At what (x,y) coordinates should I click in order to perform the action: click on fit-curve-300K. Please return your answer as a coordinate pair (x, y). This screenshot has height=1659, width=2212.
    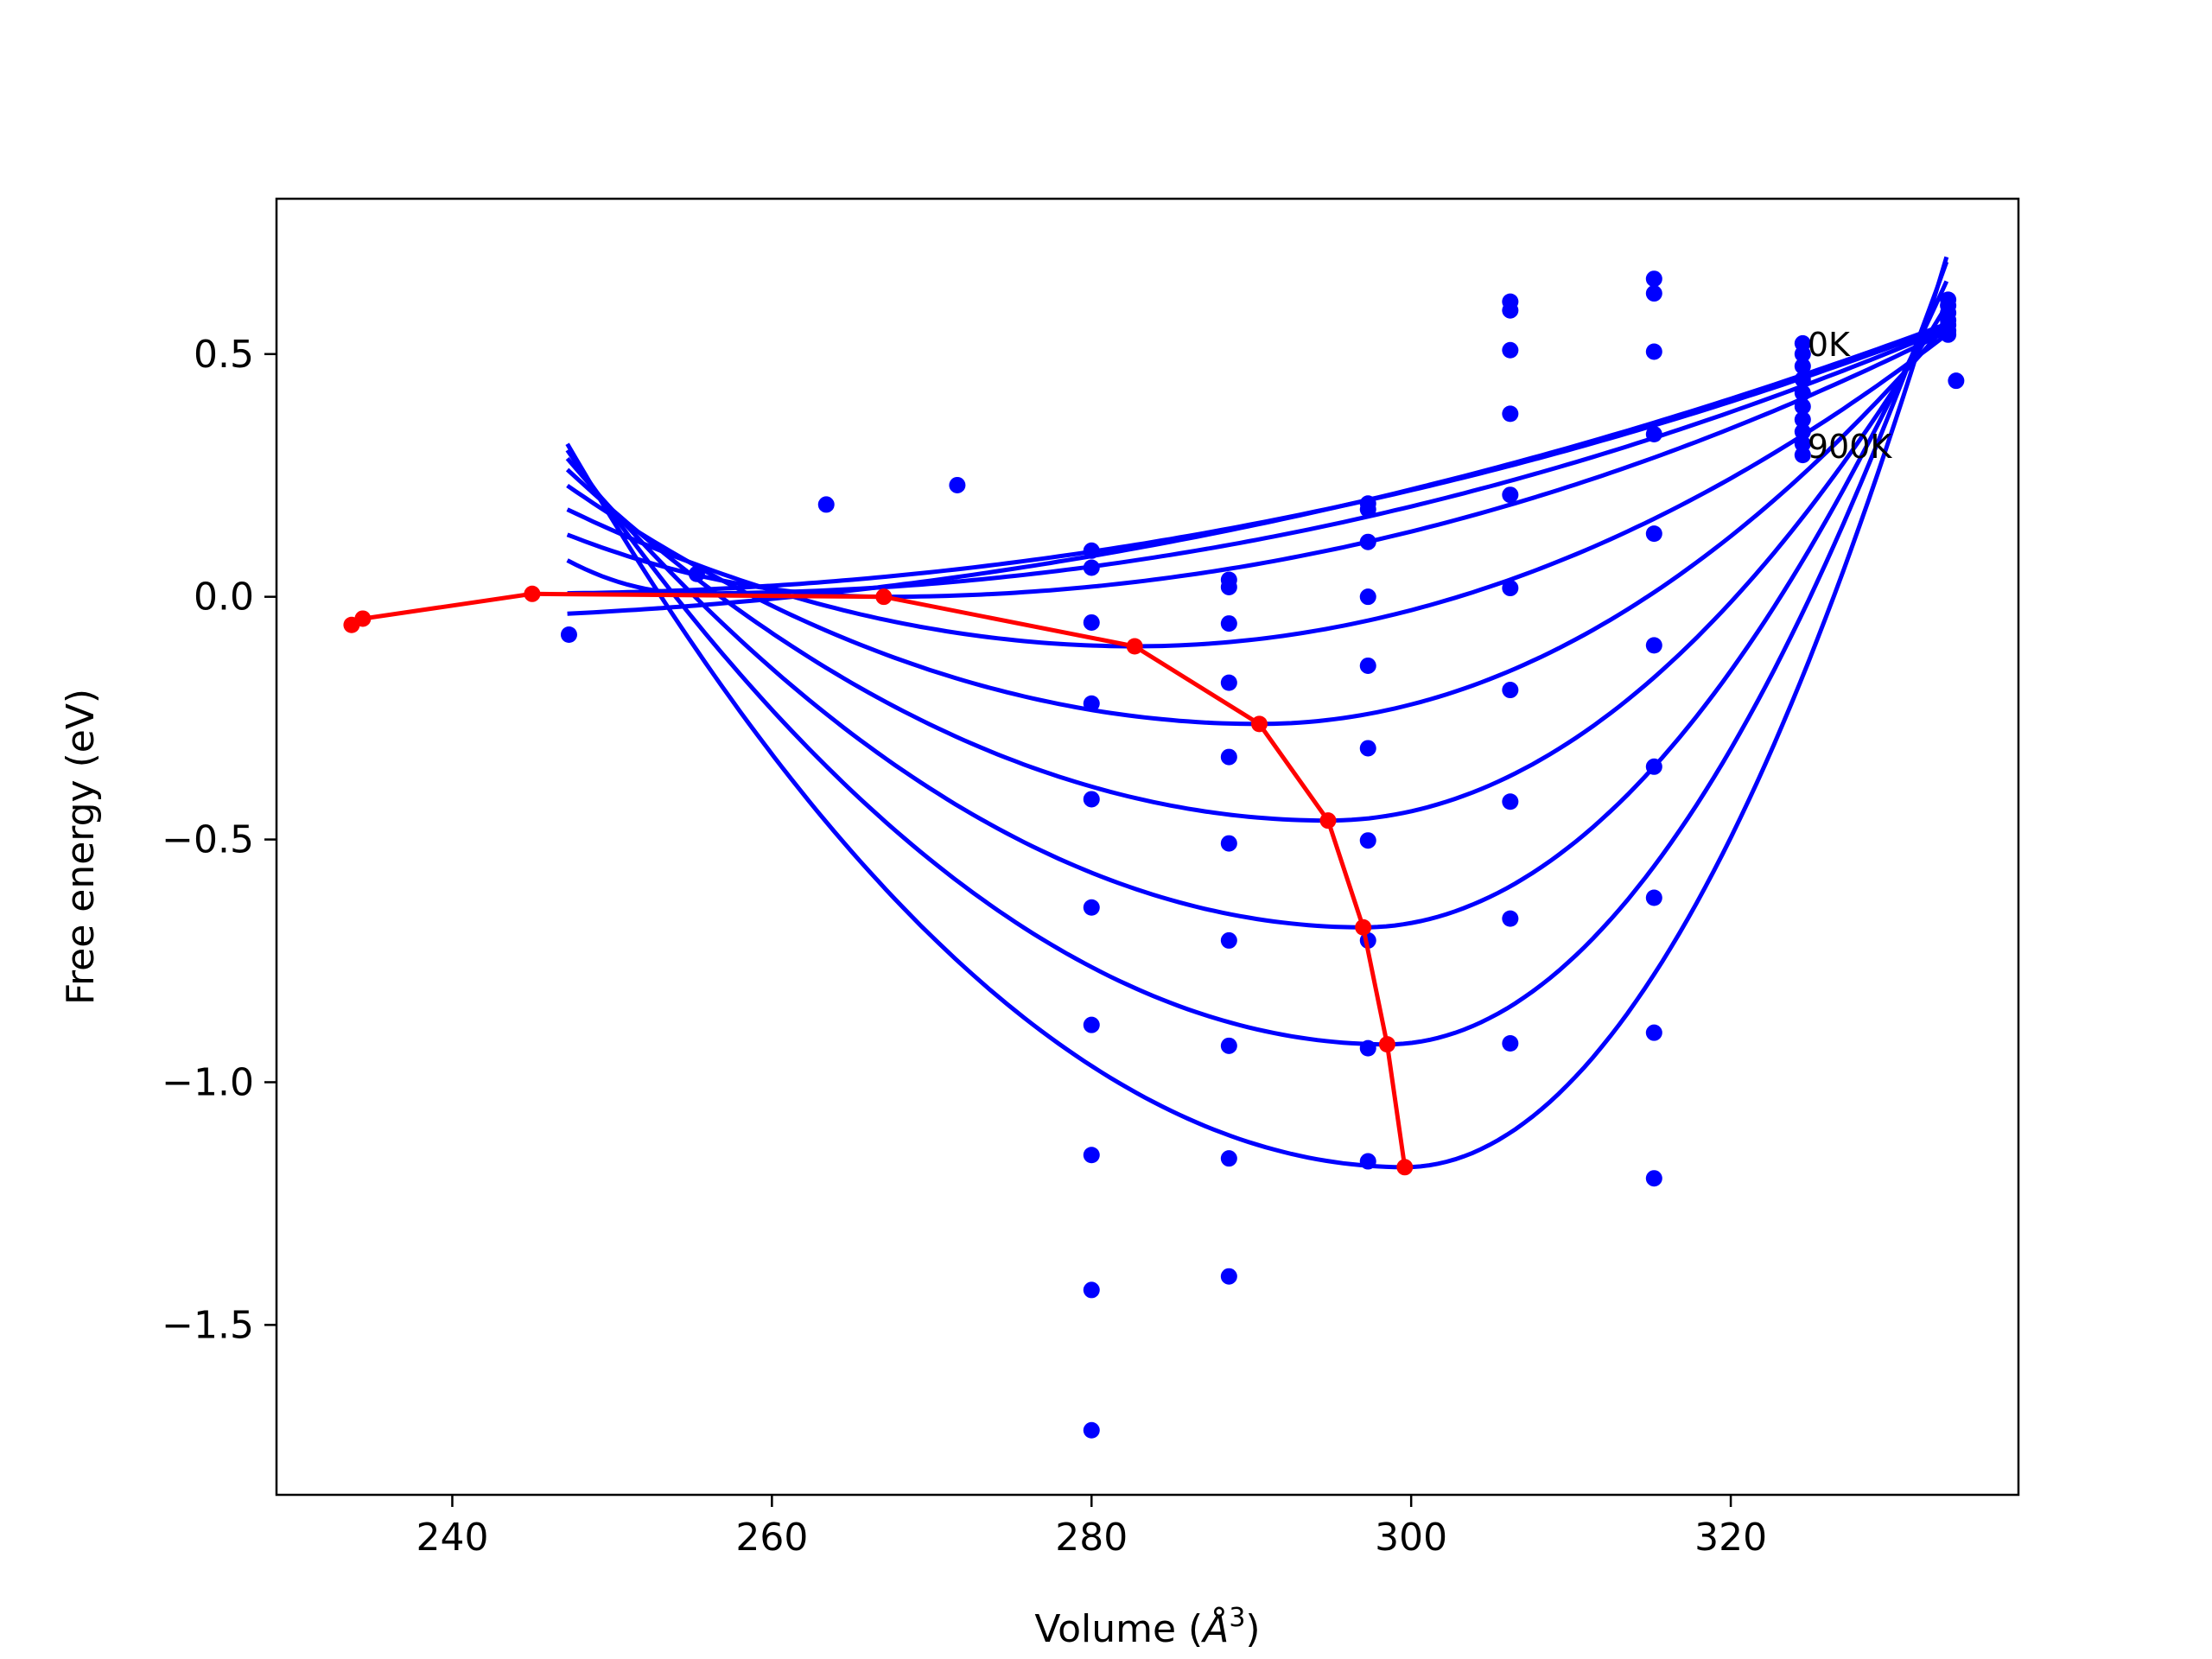
    Looking at the image, I should click on (1257, 464).